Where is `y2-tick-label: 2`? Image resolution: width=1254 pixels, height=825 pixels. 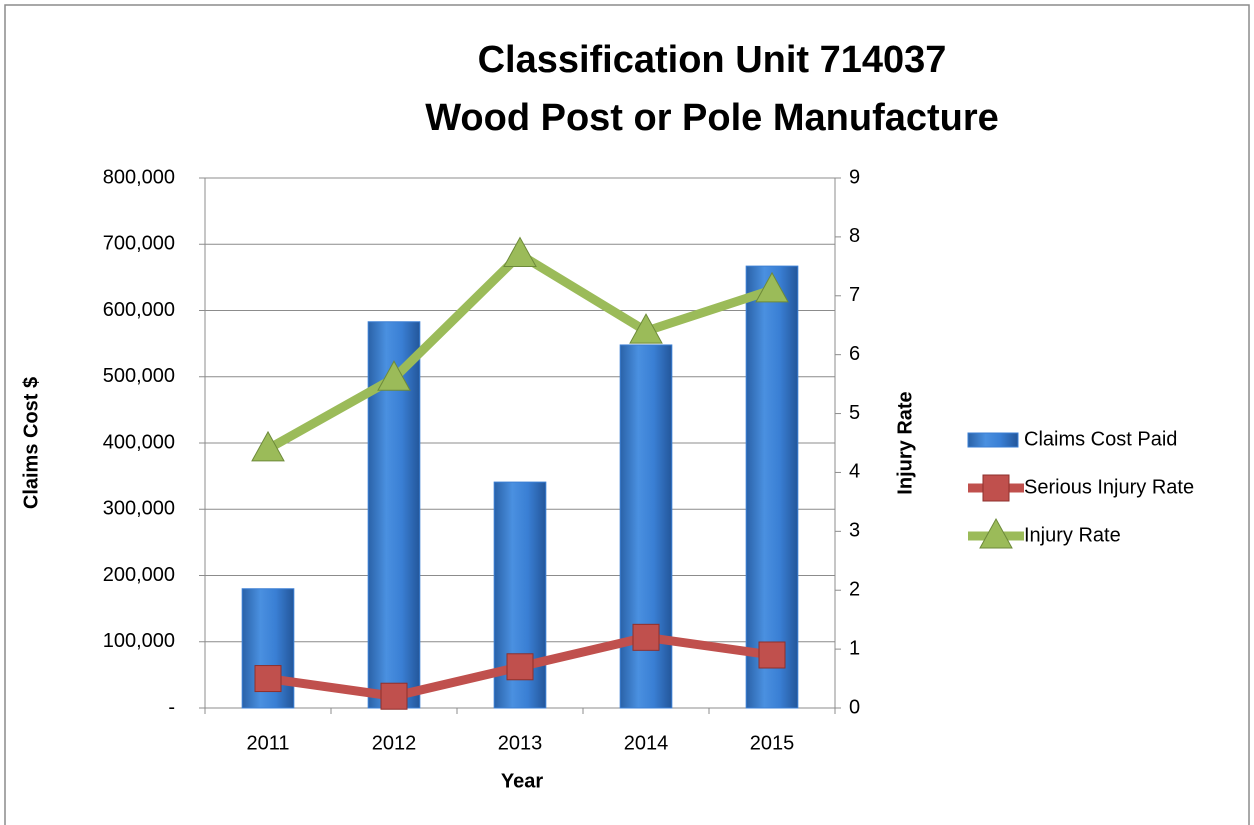
y2-tick-label: 2 is located at coordinates (854, 590).